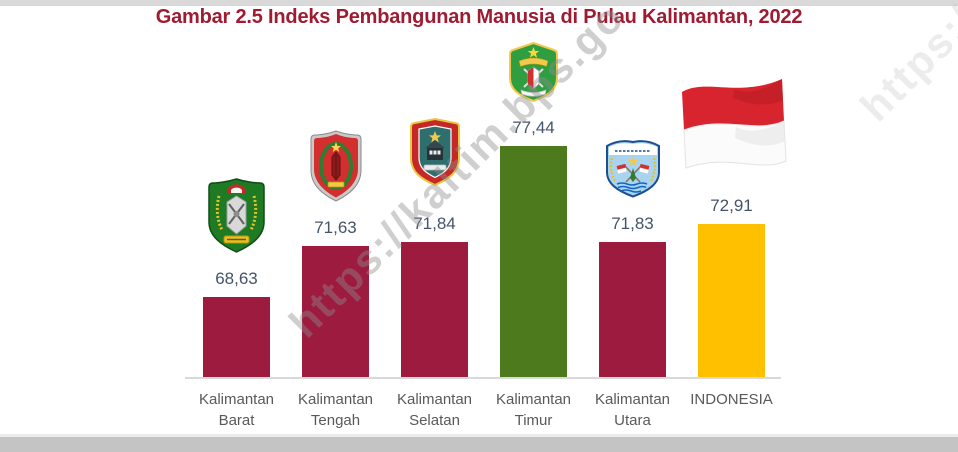 This screenshot has height=452, width=958. I want to click on bottom-light-strip, so click(479, 435).